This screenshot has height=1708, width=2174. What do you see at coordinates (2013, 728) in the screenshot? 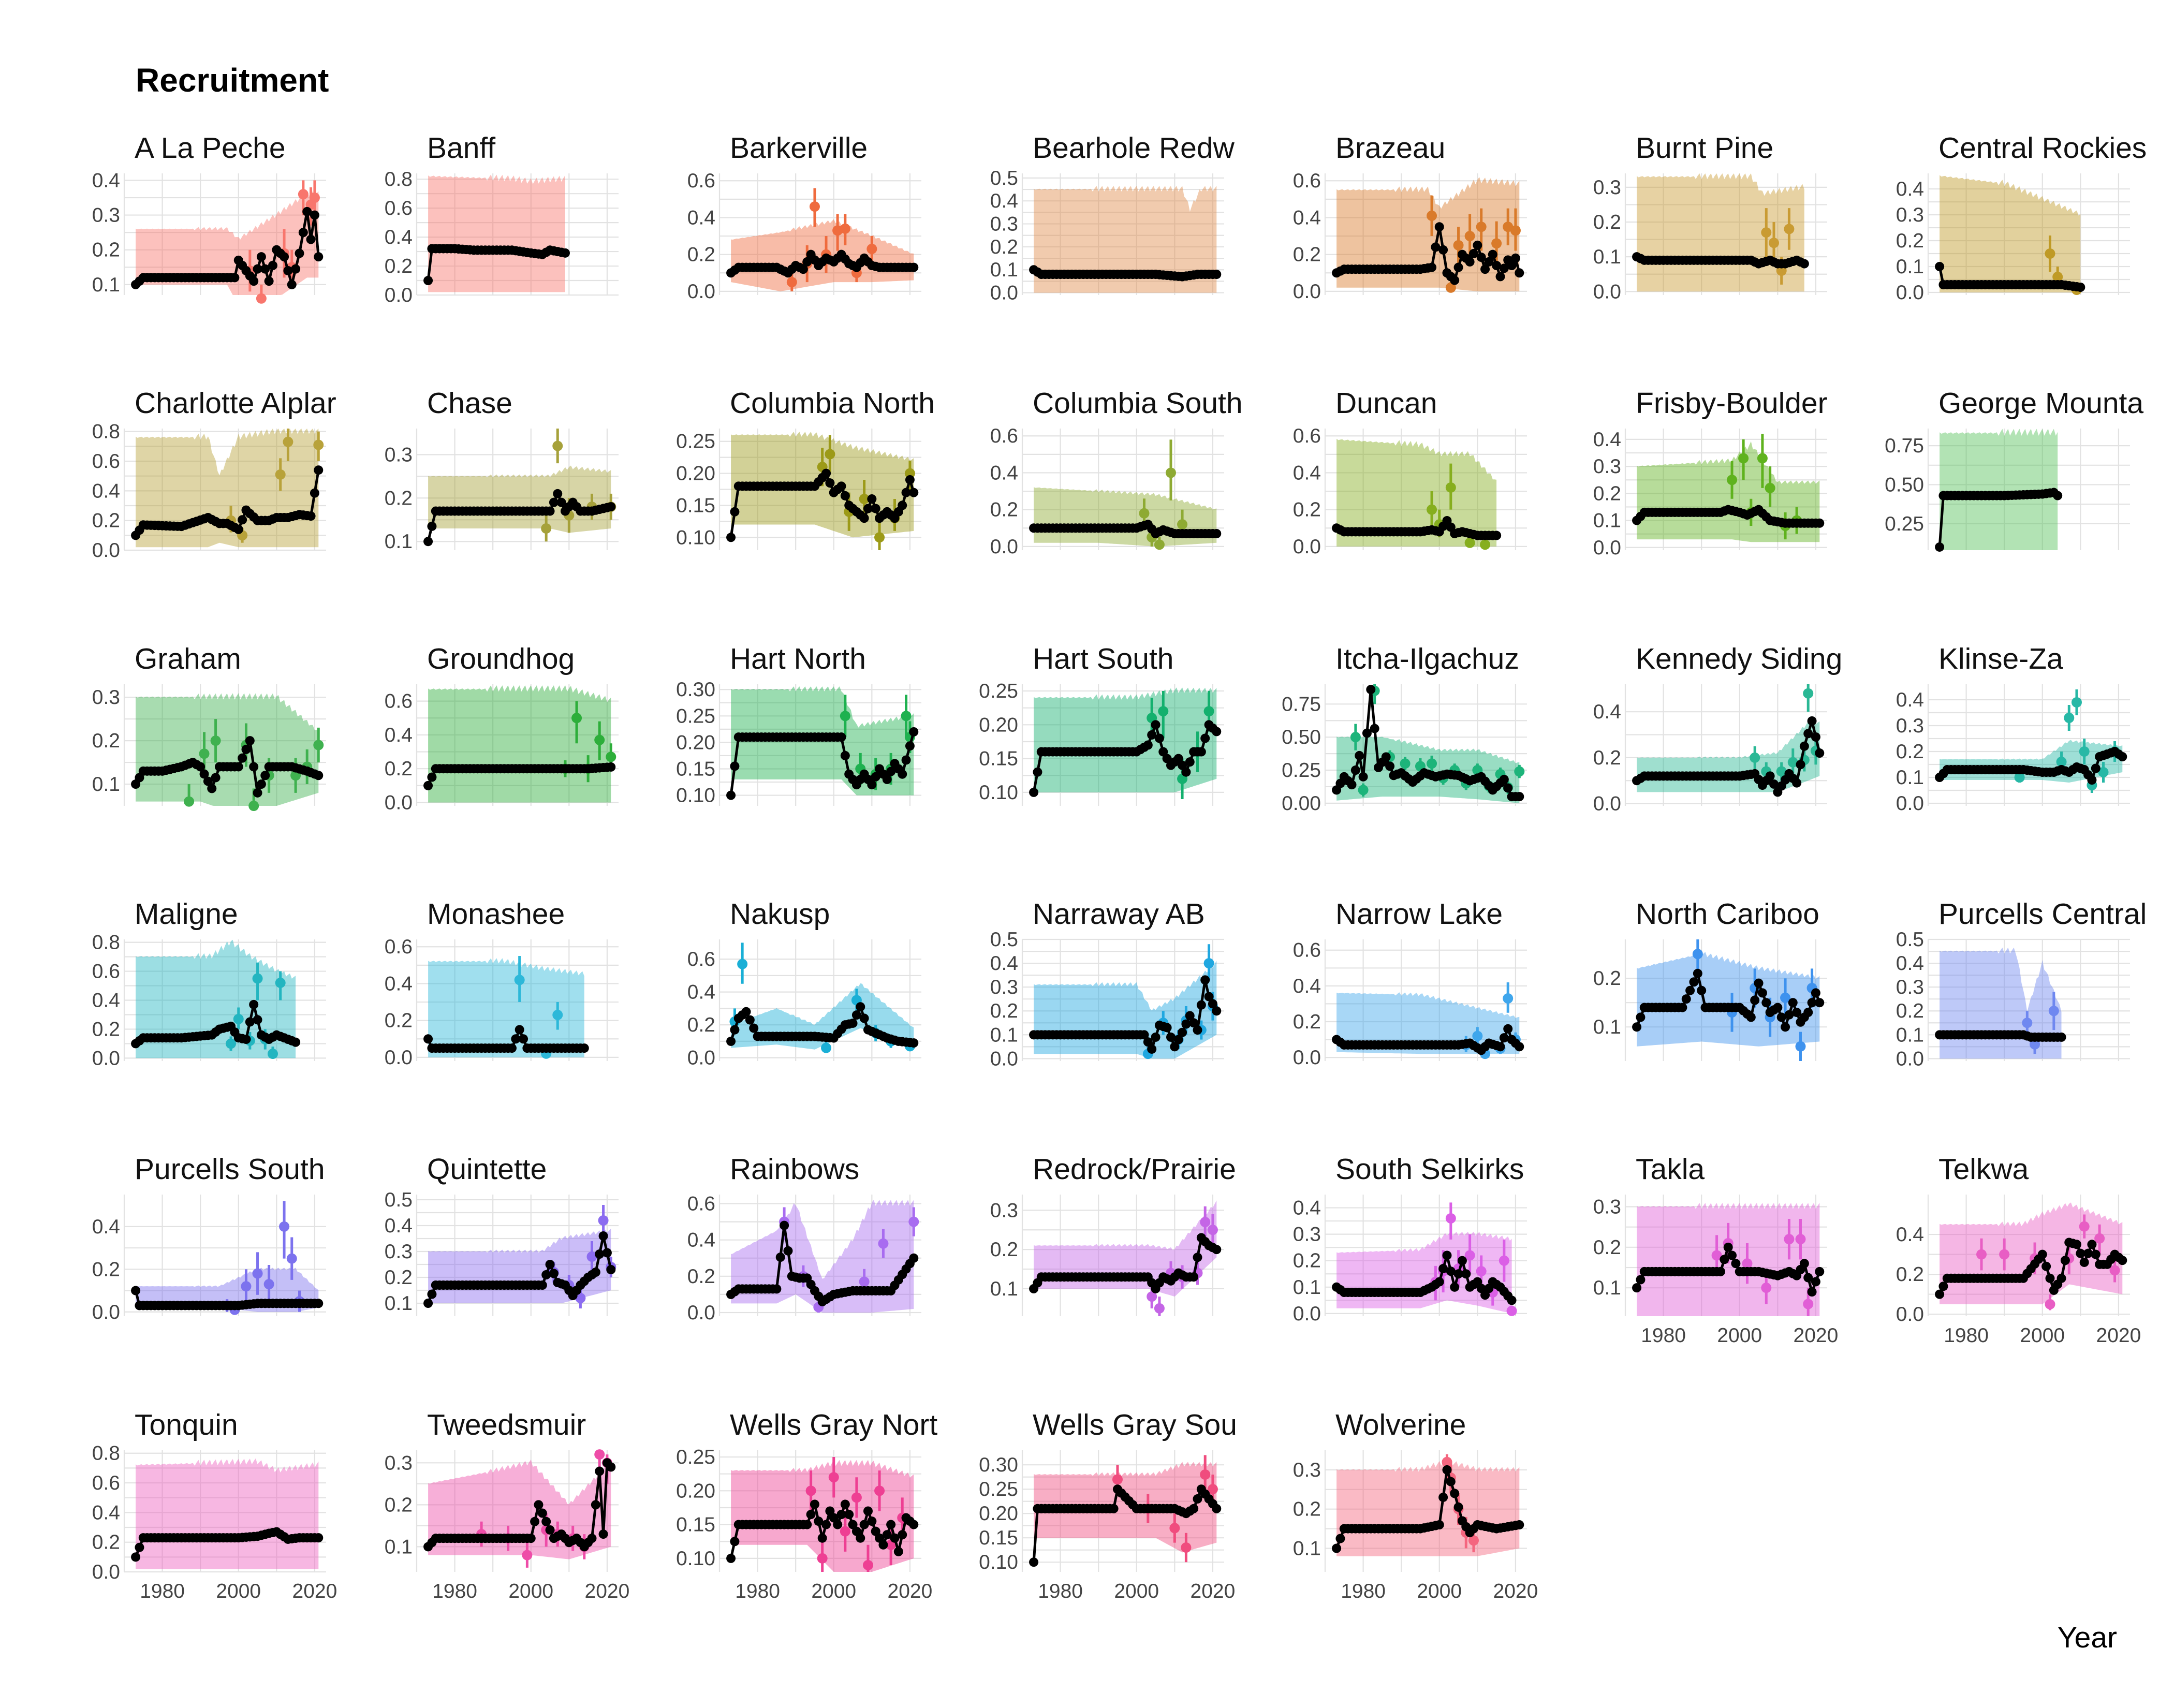
I see `panel-klinse-za: Klinse-Za 0.0 0.1 0.2 0.3 0.4` at bounding box center [2013, 728].